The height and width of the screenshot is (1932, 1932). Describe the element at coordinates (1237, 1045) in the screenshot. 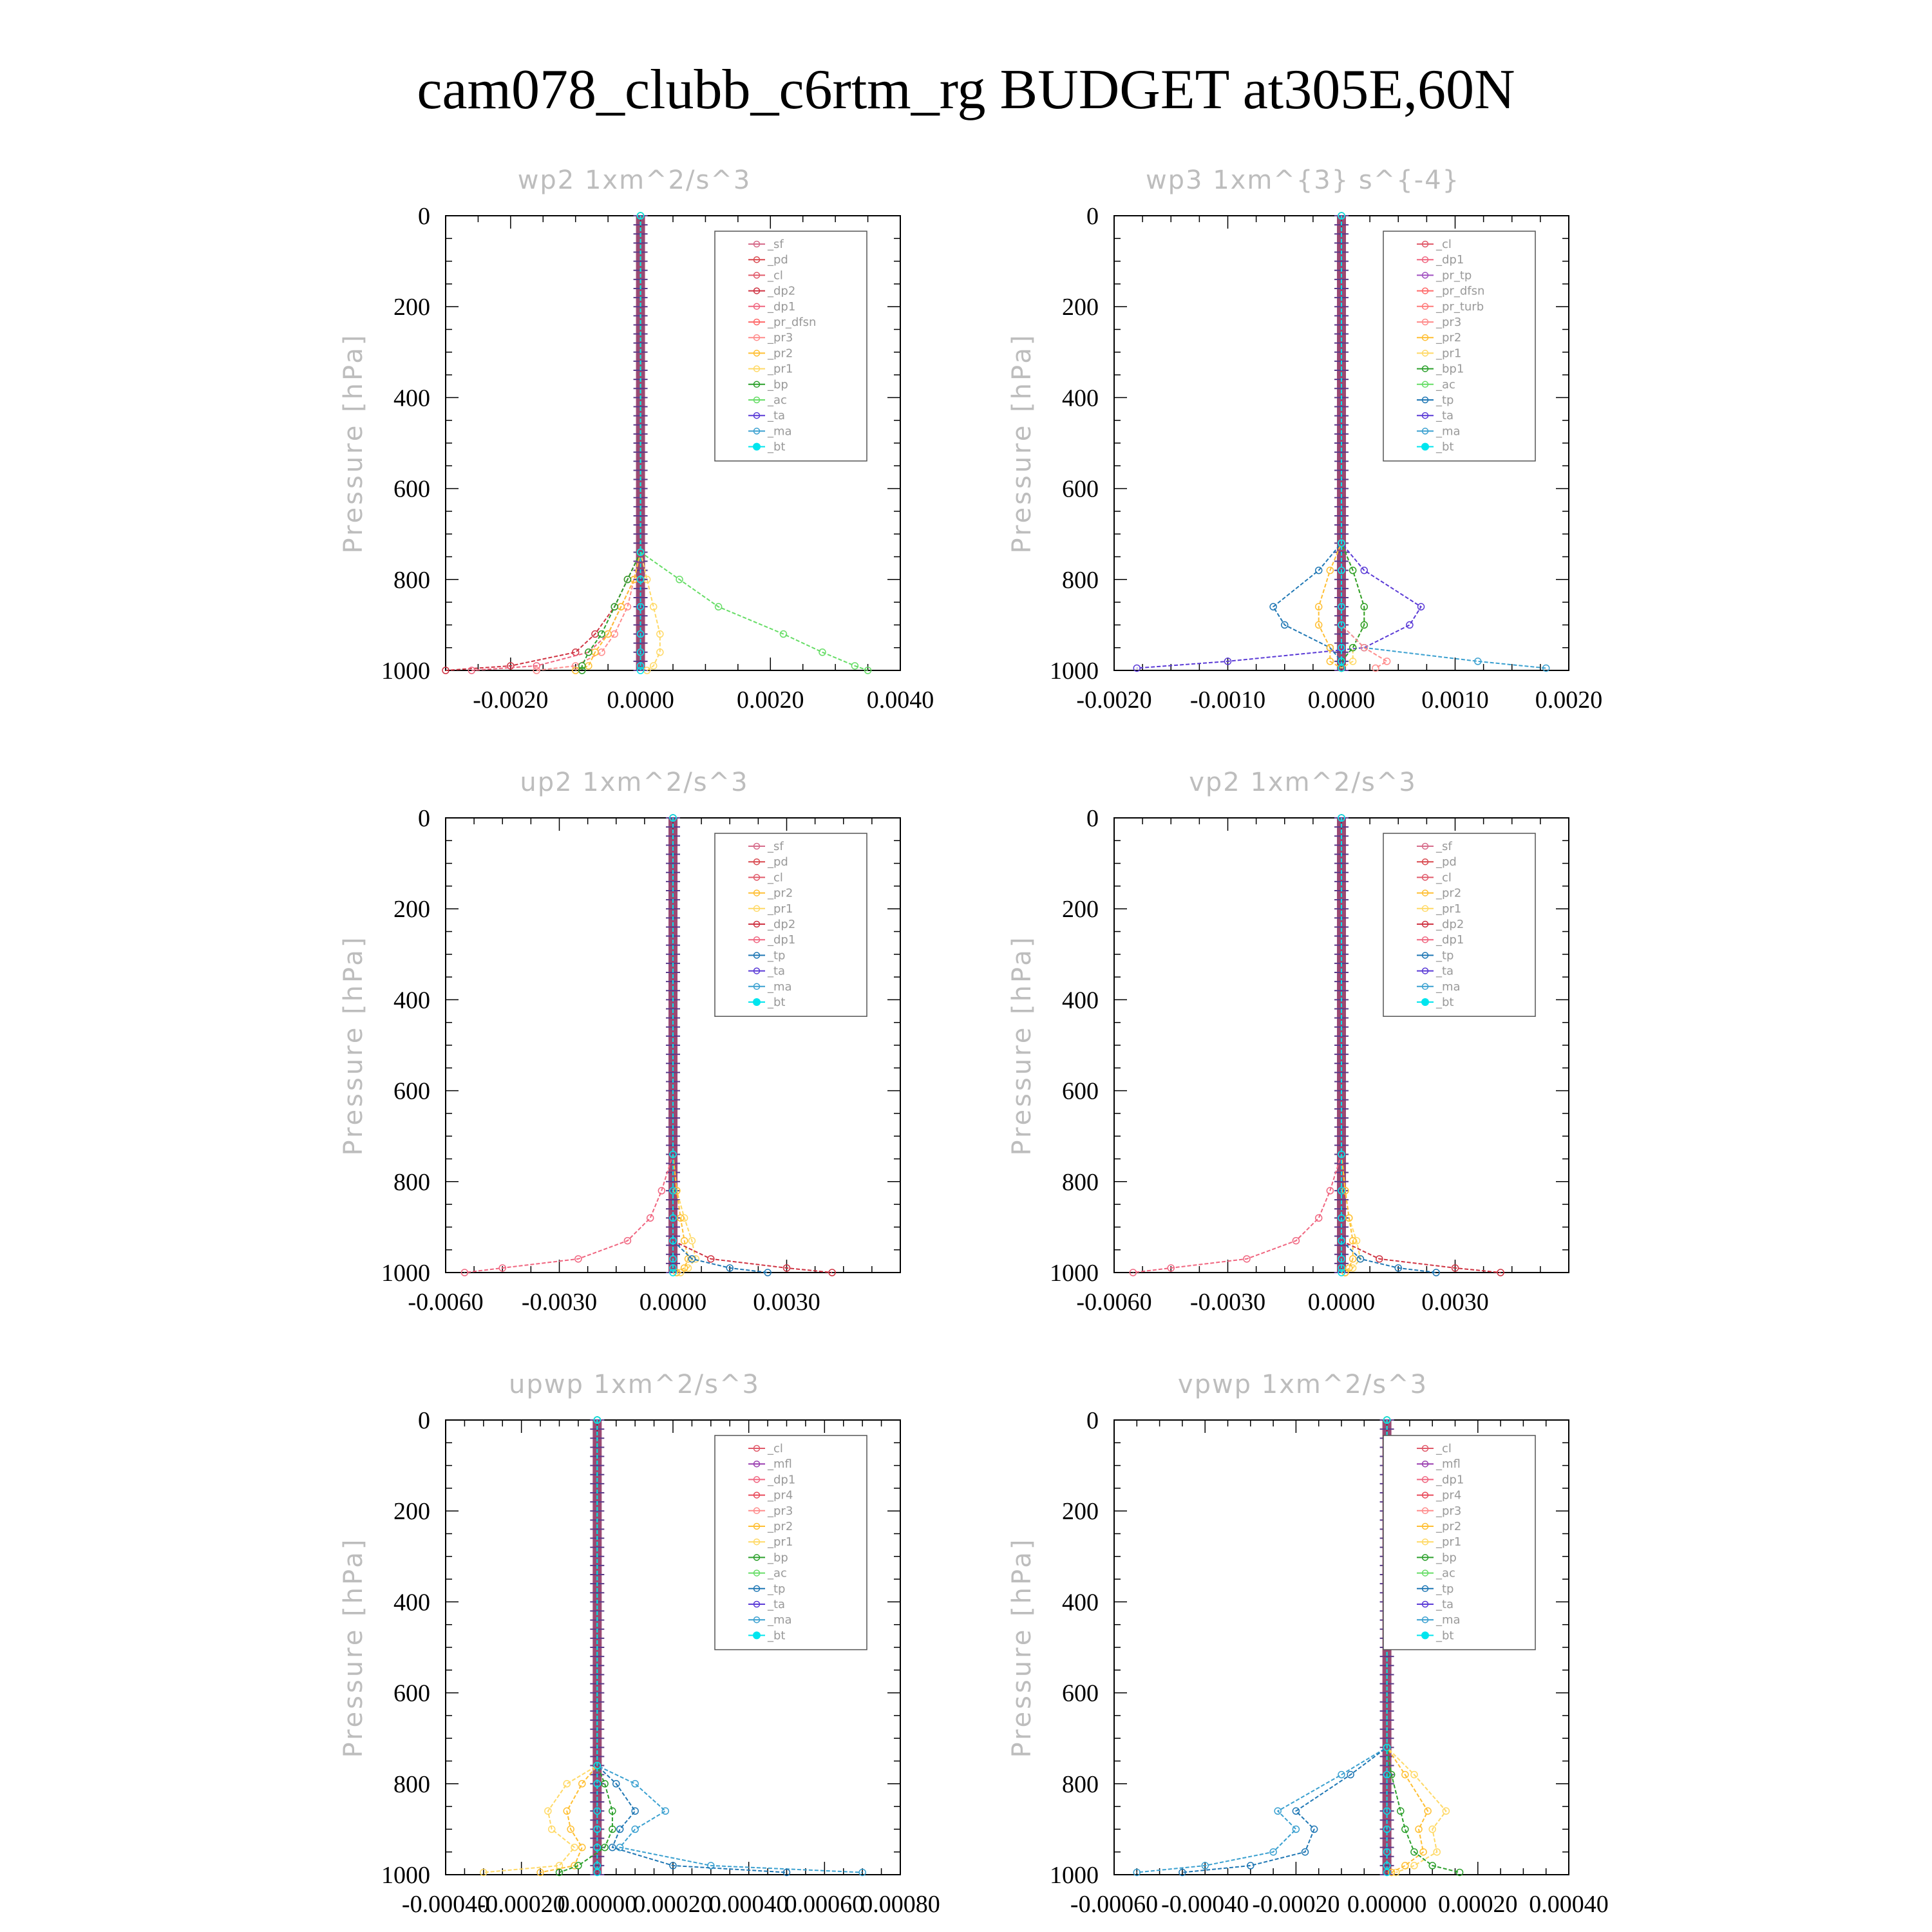

I see `series-line-dp1` at that location.